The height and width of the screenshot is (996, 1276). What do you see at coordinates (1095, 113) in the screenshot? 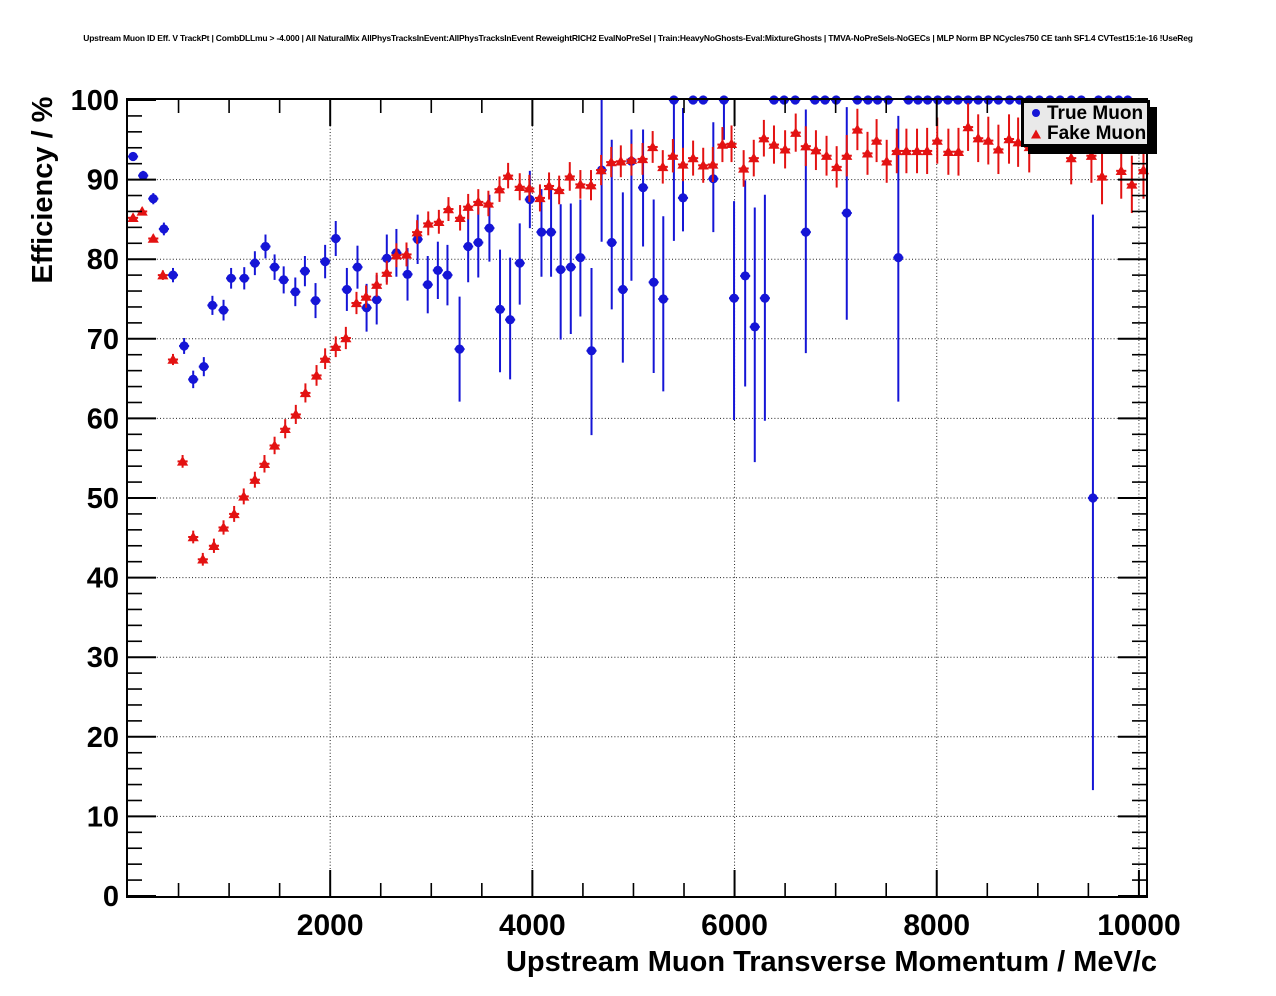
I see `legend-label-true-muon: True Muon` at bounding box center [1095, 113].